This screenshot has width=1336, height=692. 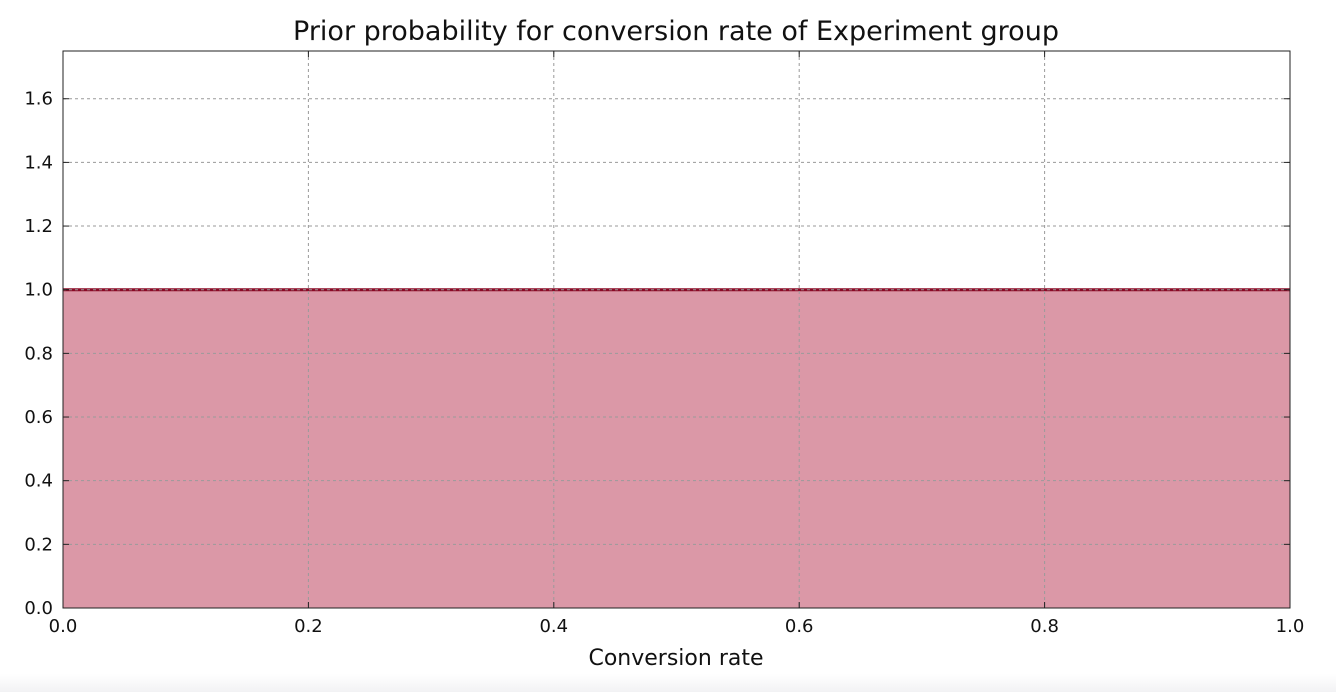 I want to click on y-tick-label: 1.4, so click(x=38, y=162).